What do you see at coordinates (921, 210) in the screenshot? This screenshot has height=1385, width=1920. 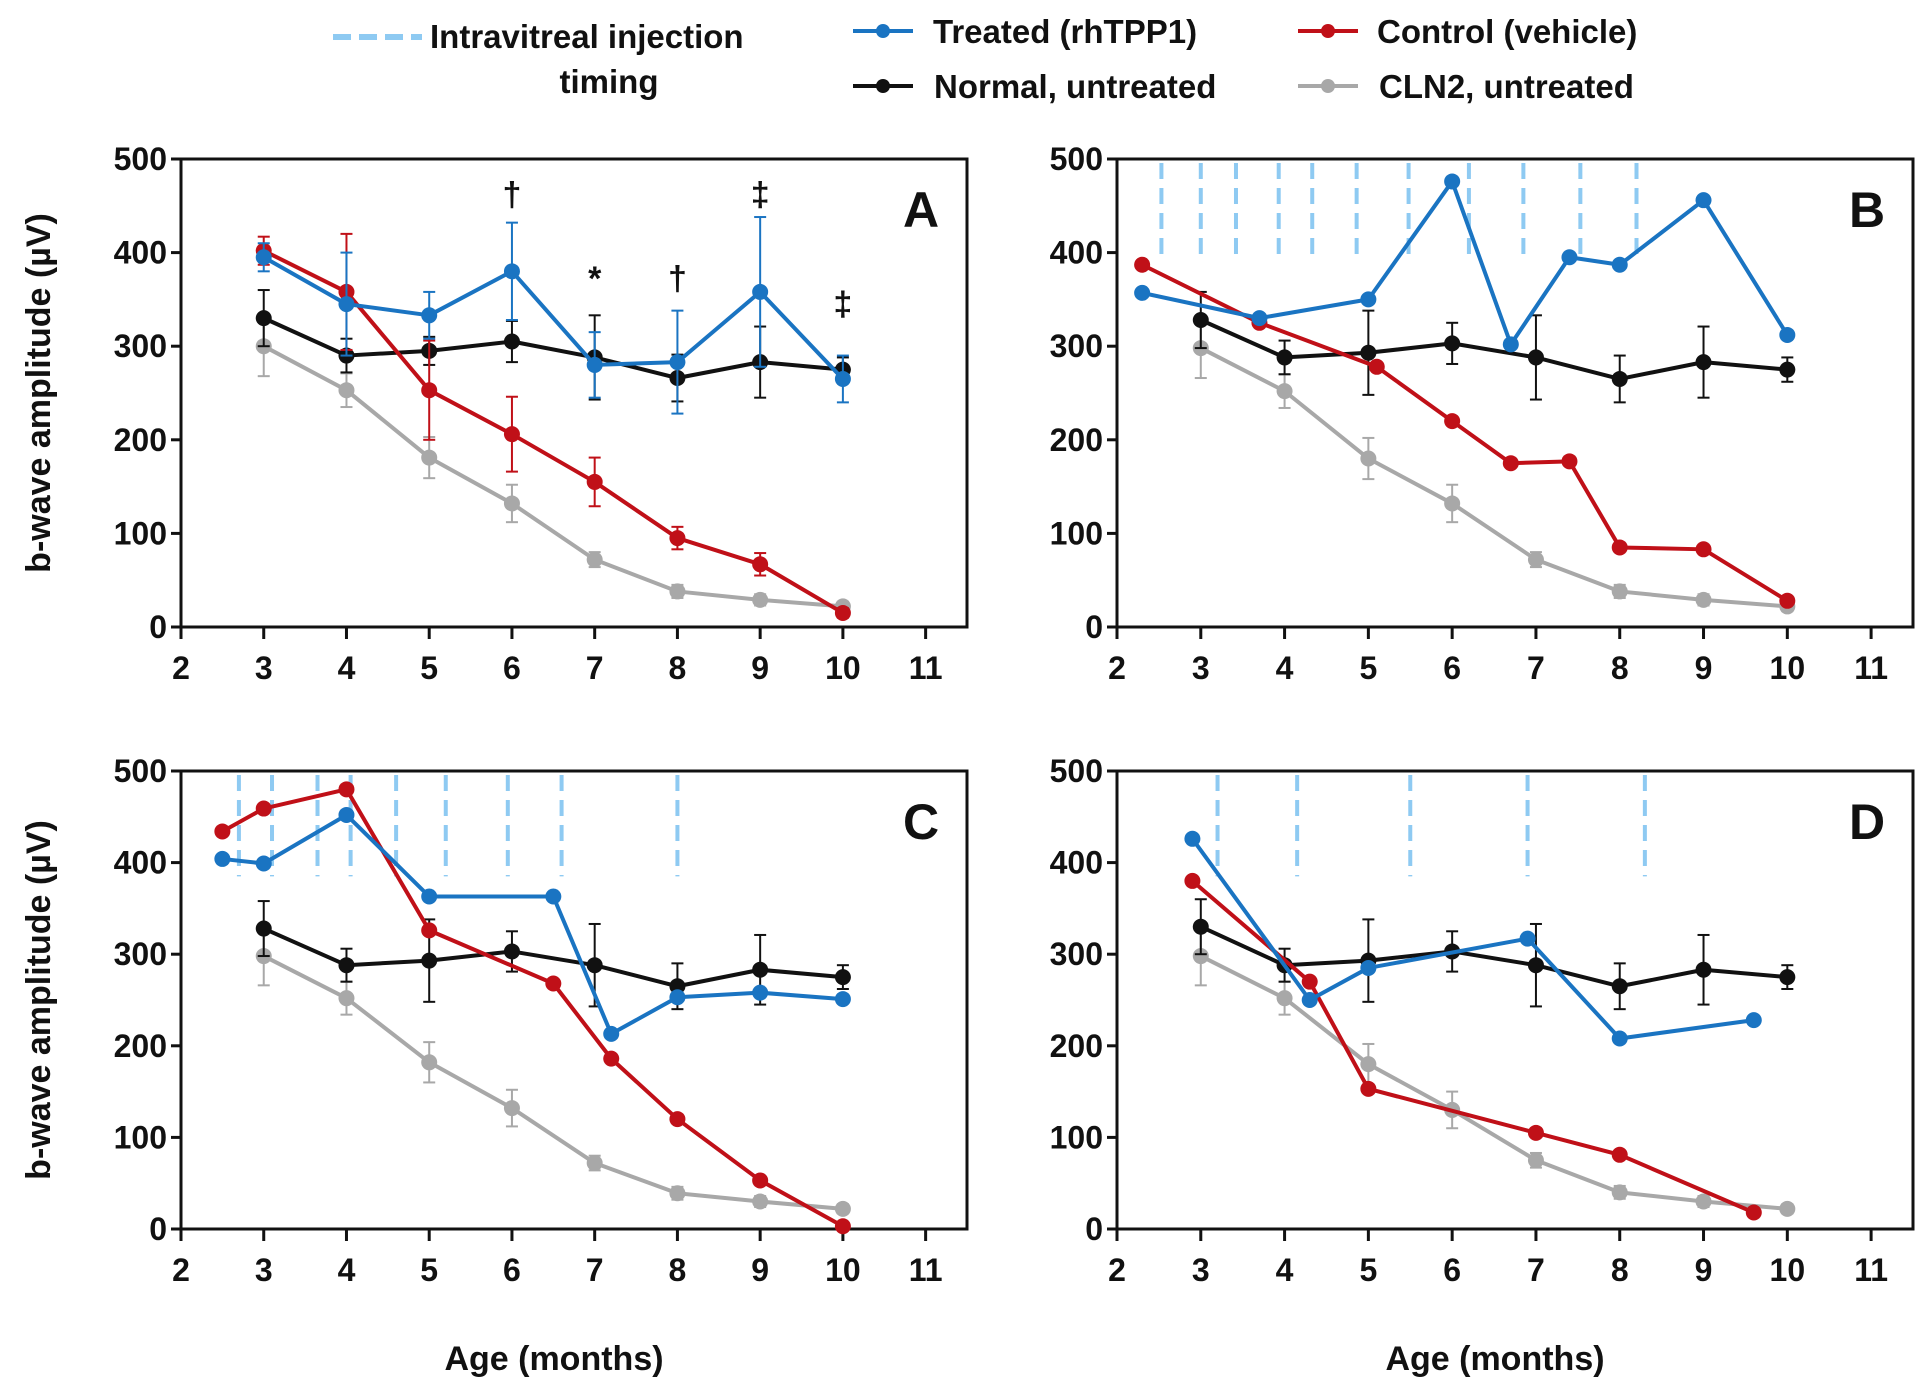 I see `panel-letter: A` at bounding box center [921, 210].